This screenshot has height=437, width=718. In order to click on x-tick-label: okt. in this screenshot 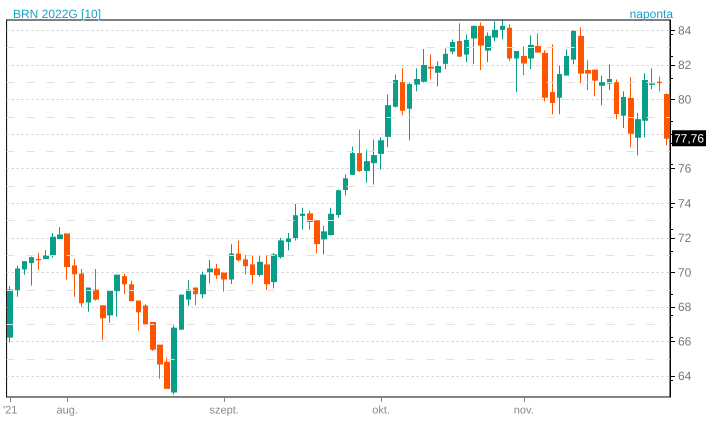, I will do `click(381, 410)`.